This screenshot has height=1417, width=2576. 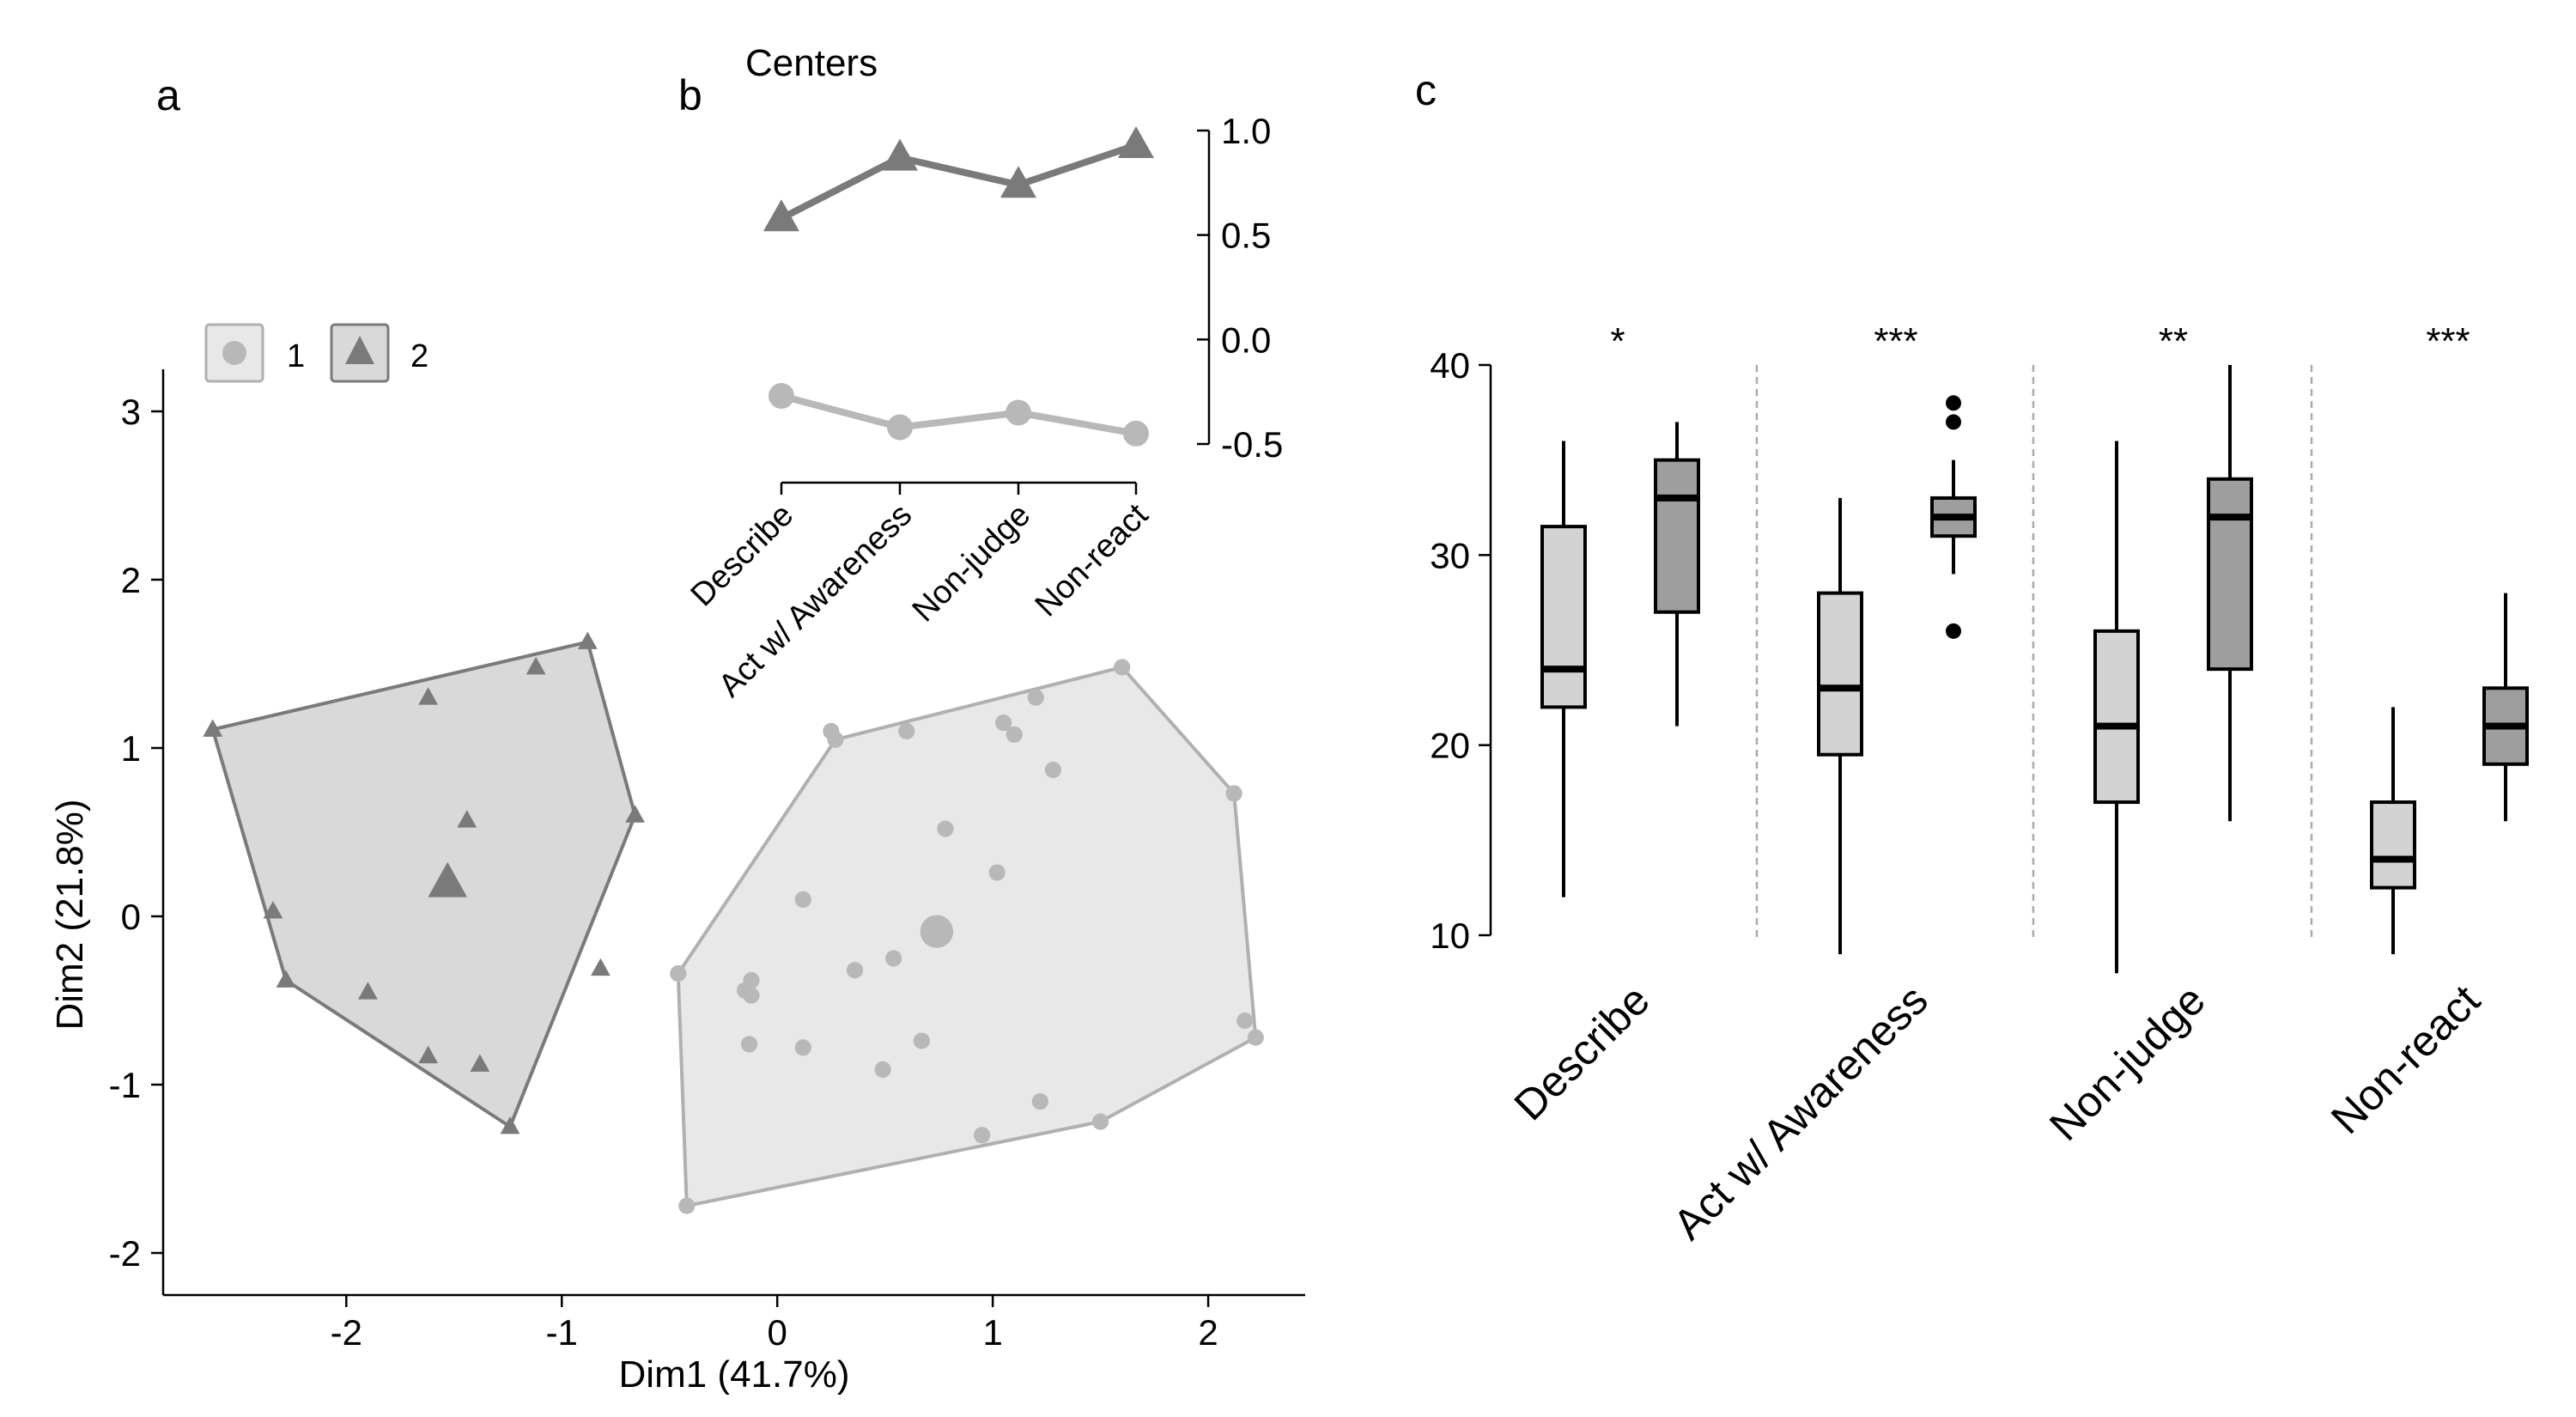 I want to click on chart-title-centers: Centers, so click(x=812, y=63).